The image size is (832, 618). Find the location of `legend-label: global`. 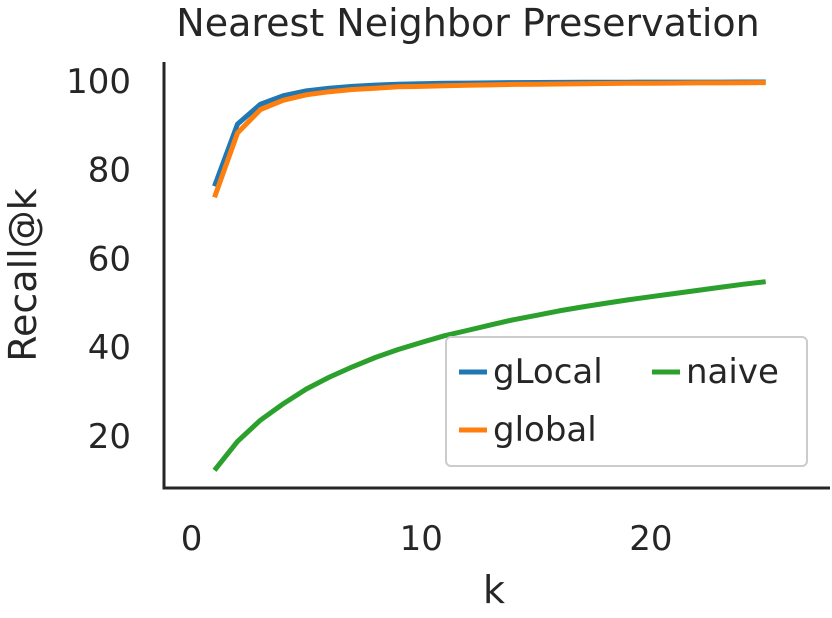

legend-label: global is located at coordinates (545, 430).